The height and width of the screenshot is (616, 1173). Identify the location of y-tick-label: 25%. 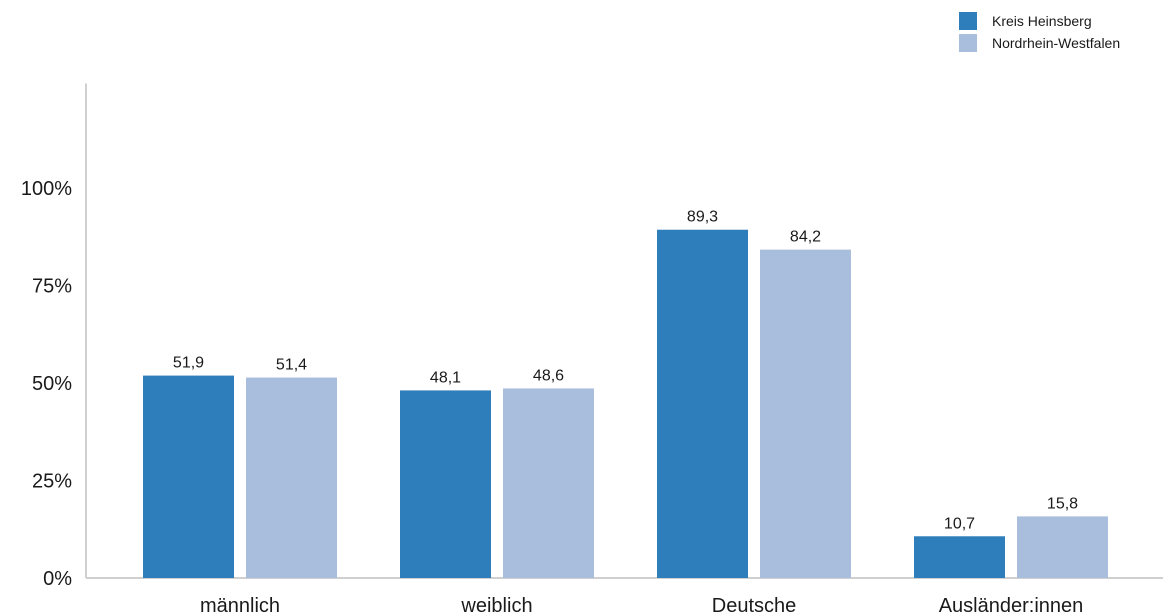
(52, 482).